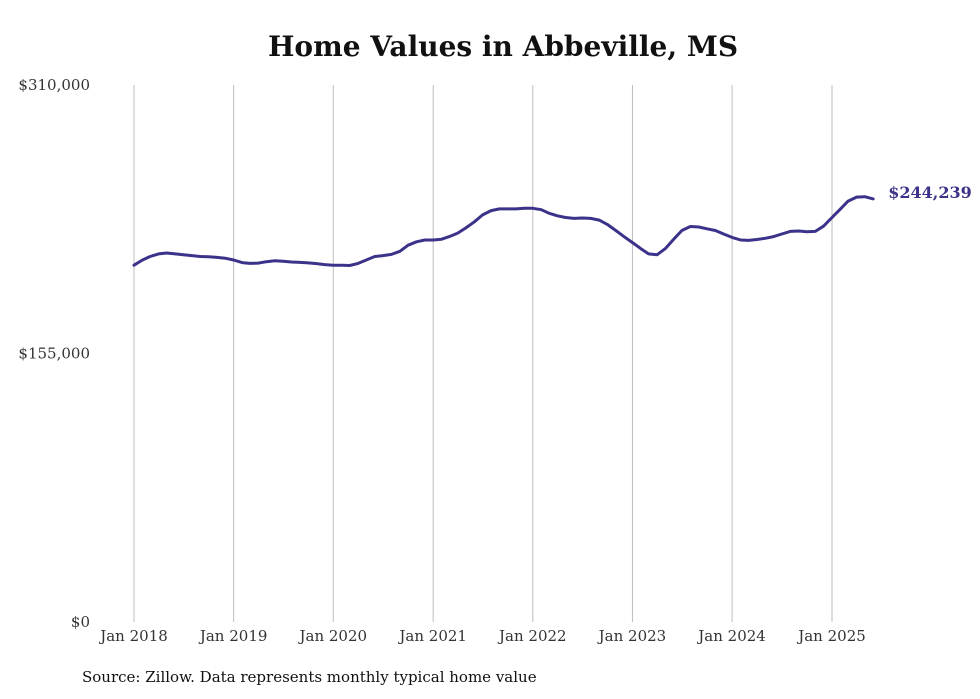 The height and width of the screenshot is (699, 980). What do you see at coordinates (332, 636) in the screenshot?
I see `x-tick-label: Jan 2020` at bounding box center [332, 636].